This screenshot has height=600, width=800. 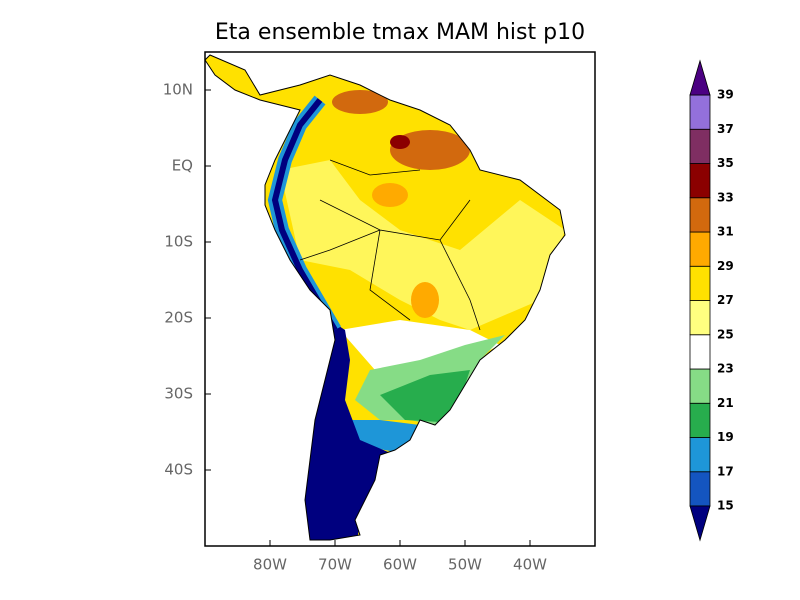 I want to click on x-tick-label: 60W, so click(x=400, y=565).